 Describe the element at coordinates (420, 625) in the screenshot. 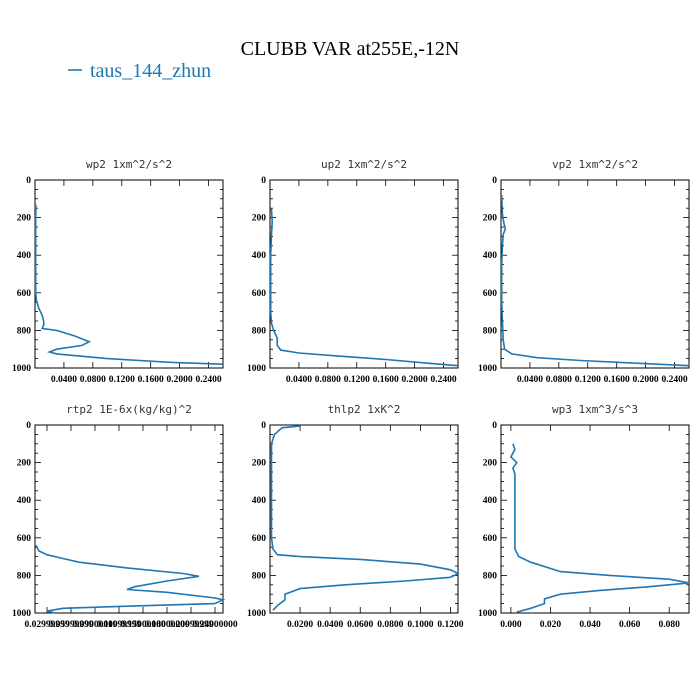

I see `x-tick-label: 0.1000` at that location.